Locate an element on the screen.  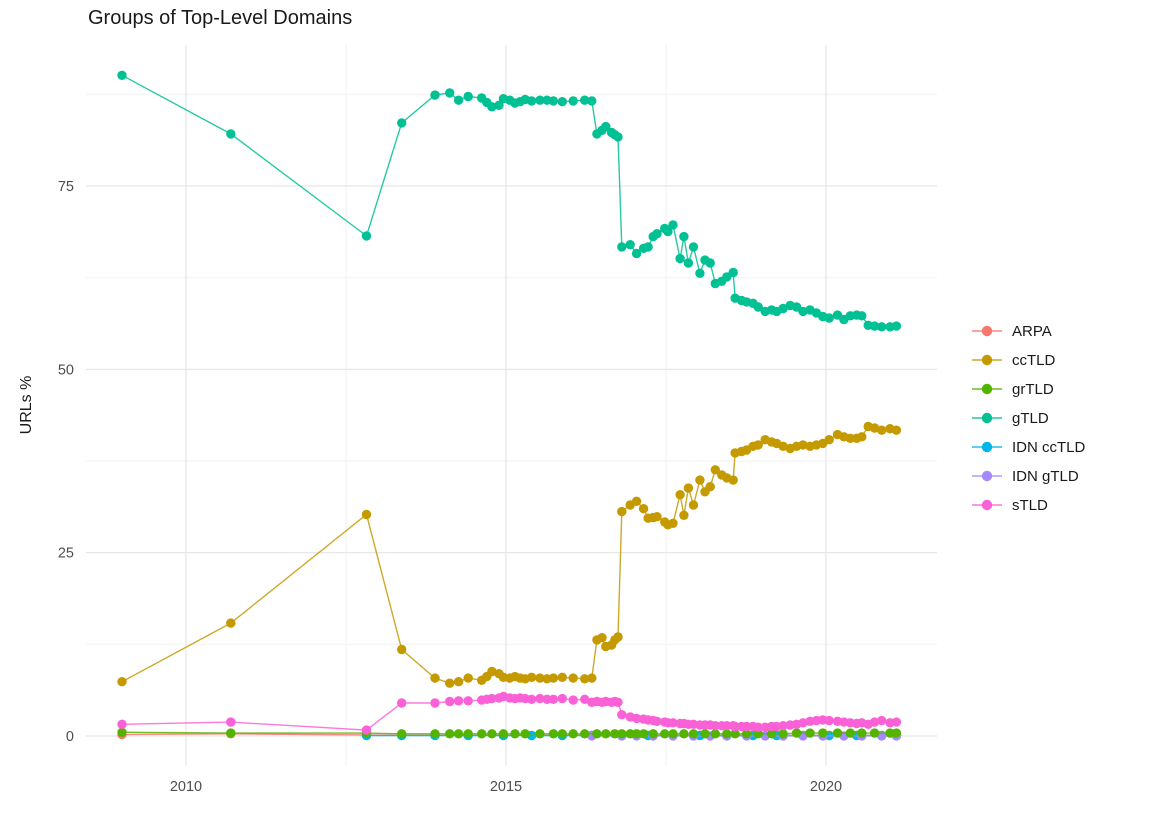
legend-item-idn-cctld: IDN ccTLD is located at coordinates (1028, 447).